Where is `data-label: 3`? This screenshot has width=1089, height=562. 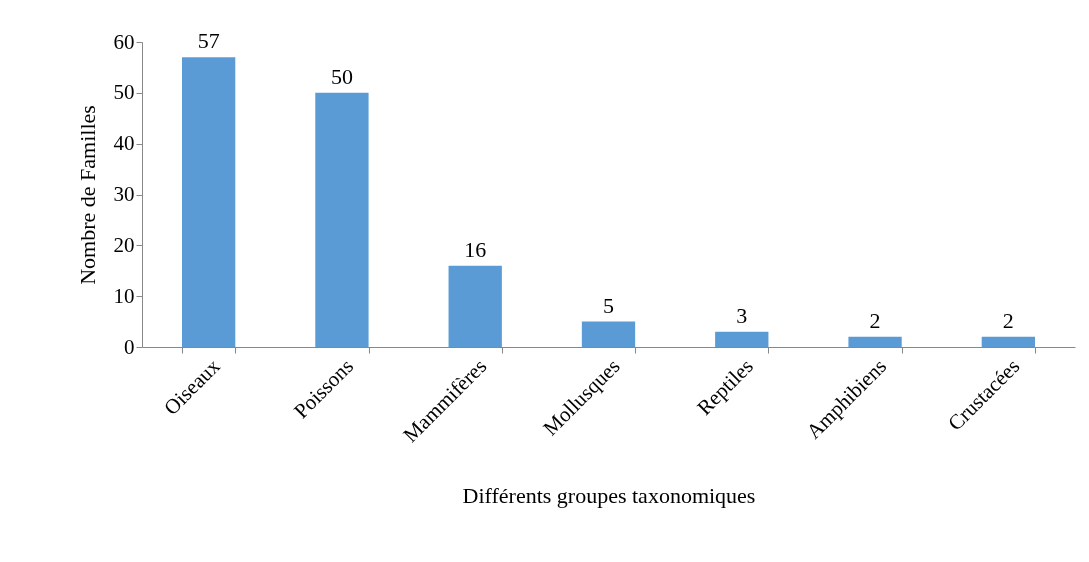
data-label: 3 is located at coordinates (742, 315).